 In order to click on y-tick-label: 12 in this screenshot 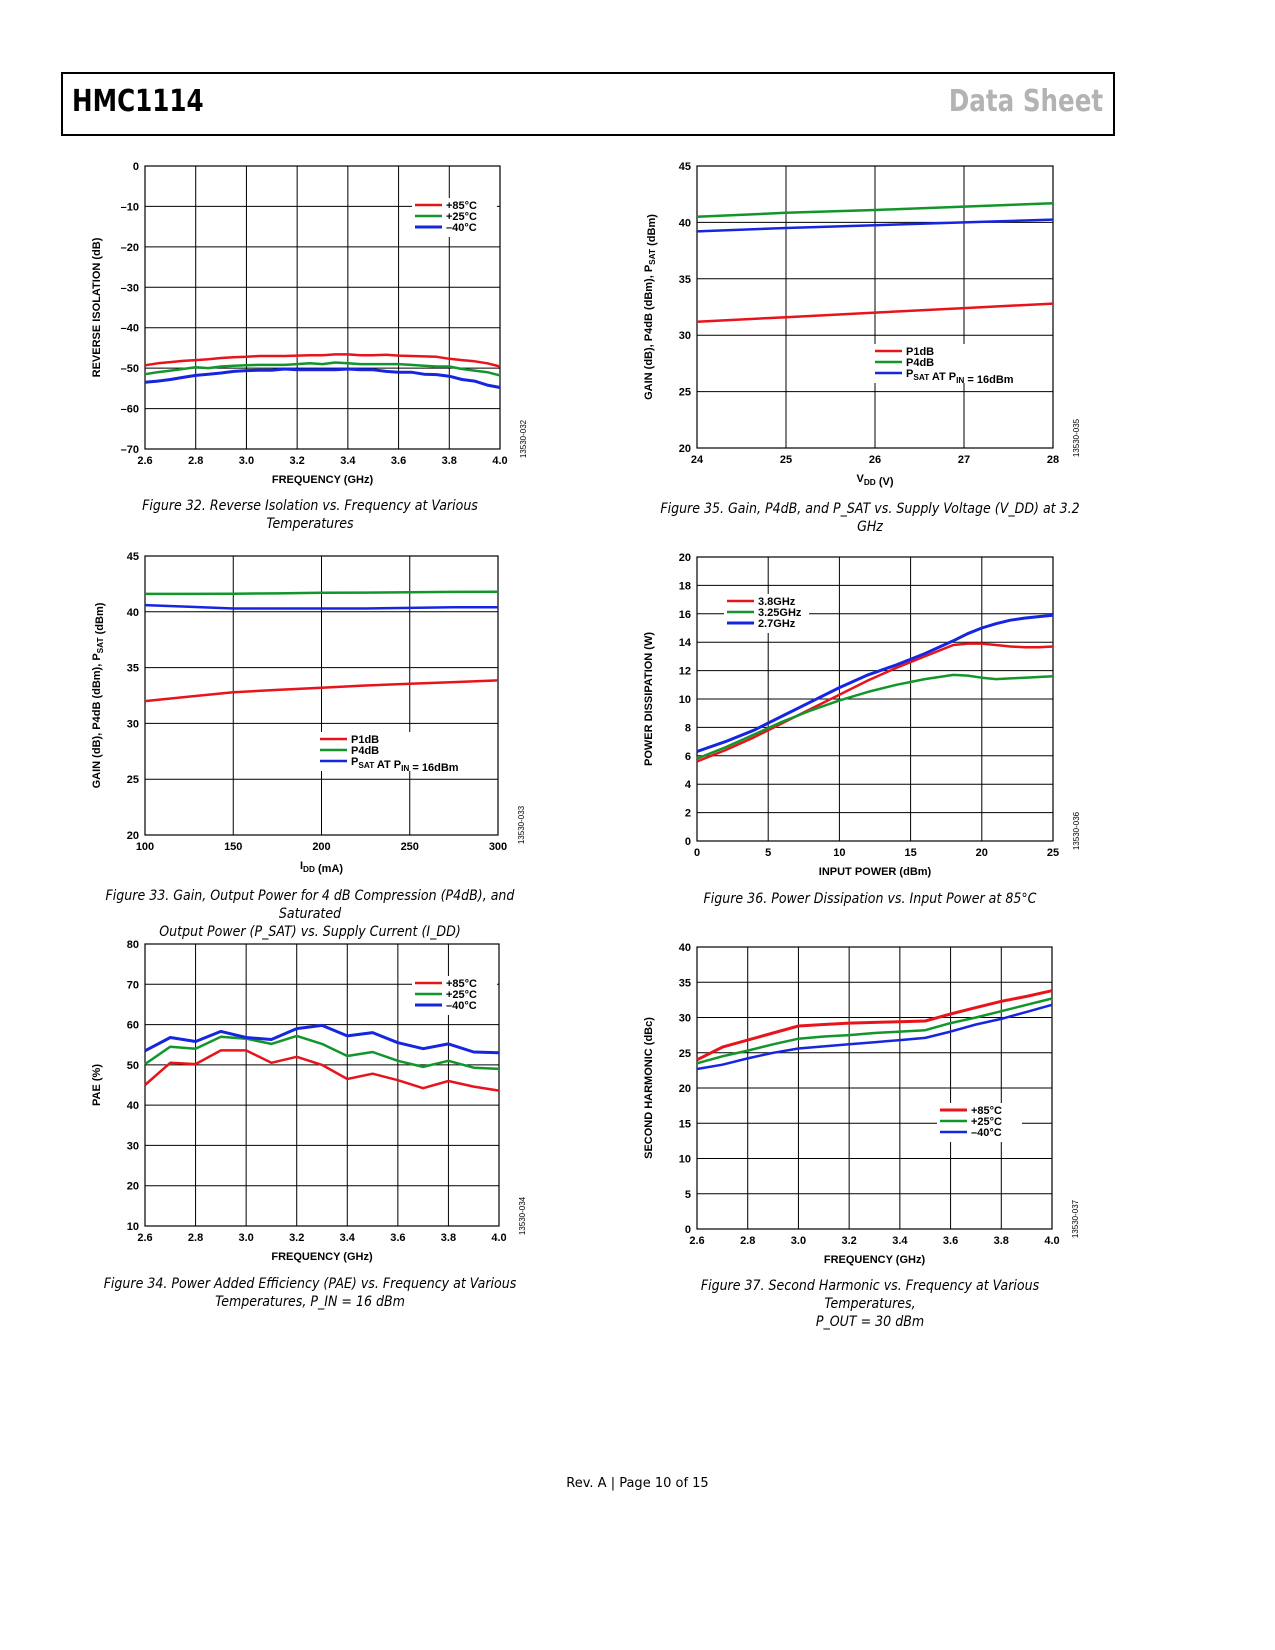, I will do `click(685, 672)`.